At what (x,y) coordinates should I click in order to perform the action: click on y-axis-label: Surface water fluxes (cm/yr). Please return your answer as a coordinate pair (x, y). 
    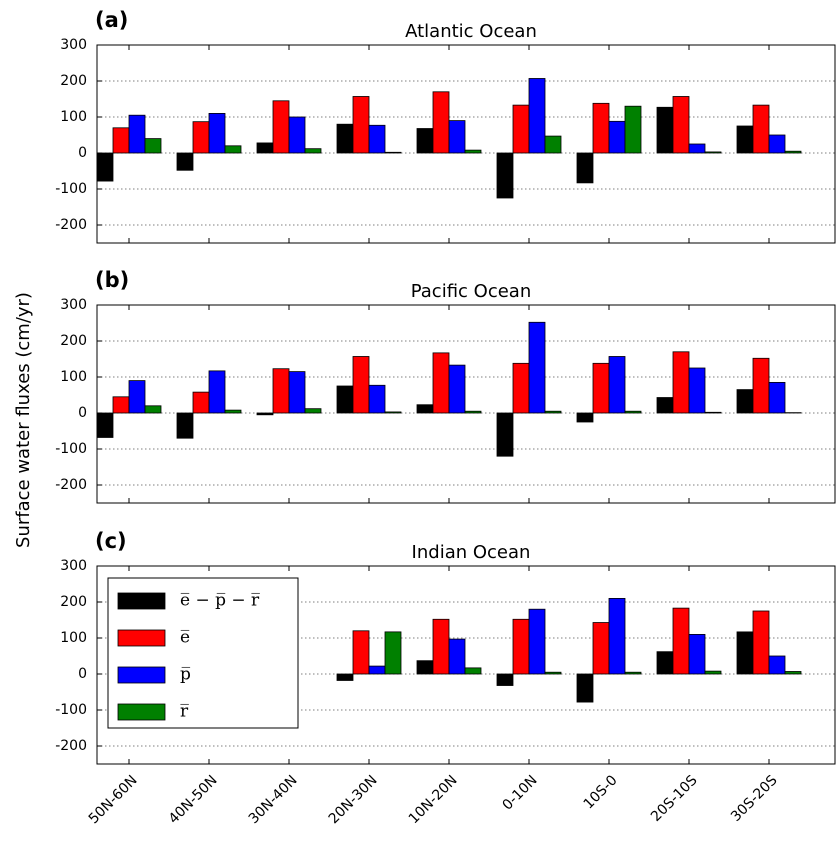
    Looking at the image, I should click on (23, 420).